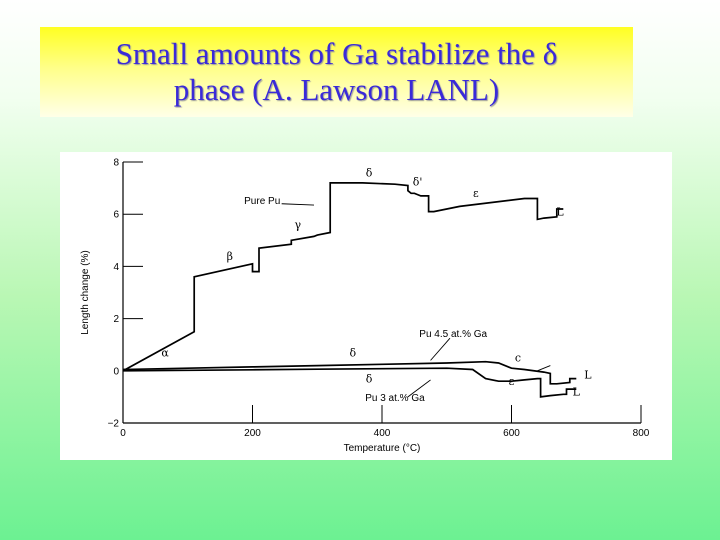 This screenshot has width=720, height=540. I want to click on curve-label-14: Pu 4.5 at.% Ga, so click(453, 334).